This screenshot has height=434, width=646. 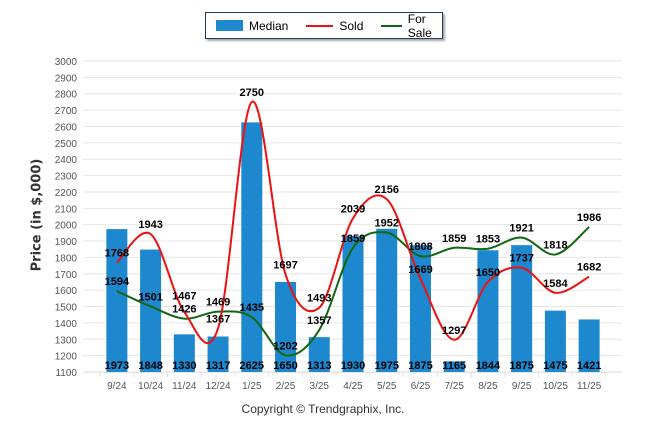 What do you see at coordinates (521, 259) in the screenshot?
I see `data-label-sold: 1737` at bounding box center [521, 259].